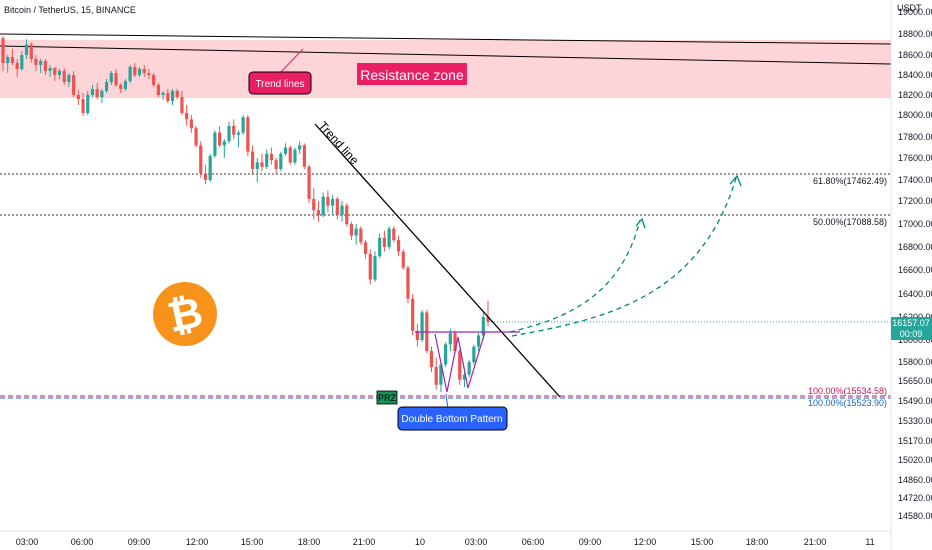 The height and width of the screenshot is (550, 932). I want to click on price-tick: 16800.00, so click(915, 247).